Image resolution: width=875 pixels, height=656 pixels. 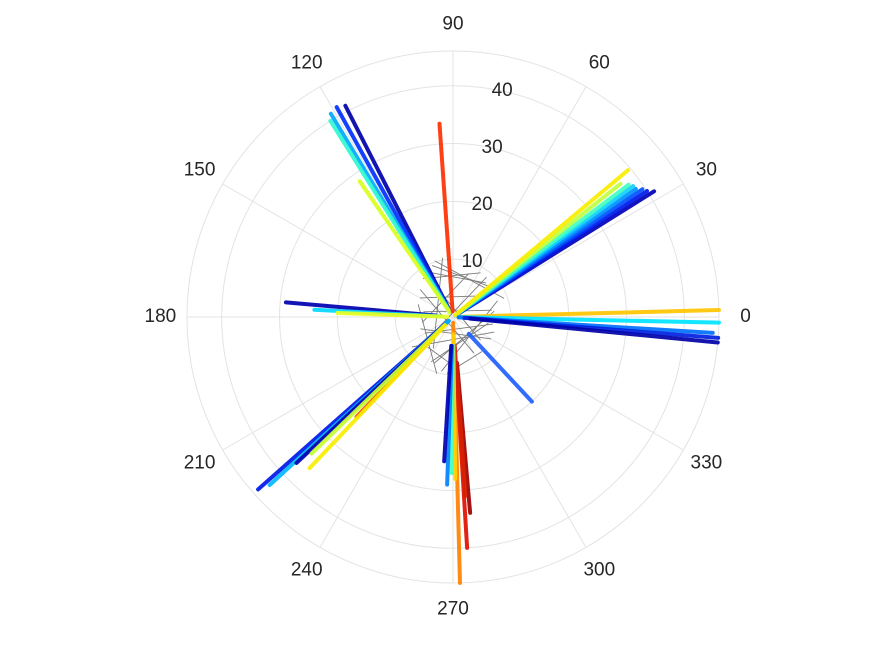 What do you see at coordinates (502, 90) in the screenshot?
I see `radial-tick-label: 40` at bounding box center [502, 90].